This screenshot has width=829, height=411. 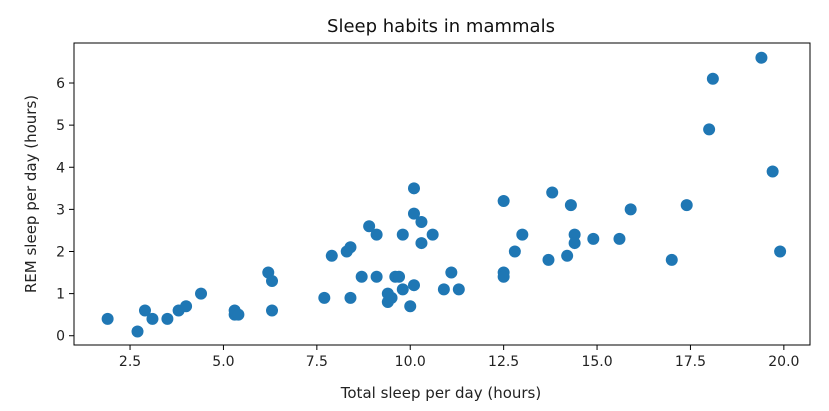 What do you see at coordinates (60, 126) in the screenshot?
I see `y-tick-label: 5` at bounding box center [60, 126].